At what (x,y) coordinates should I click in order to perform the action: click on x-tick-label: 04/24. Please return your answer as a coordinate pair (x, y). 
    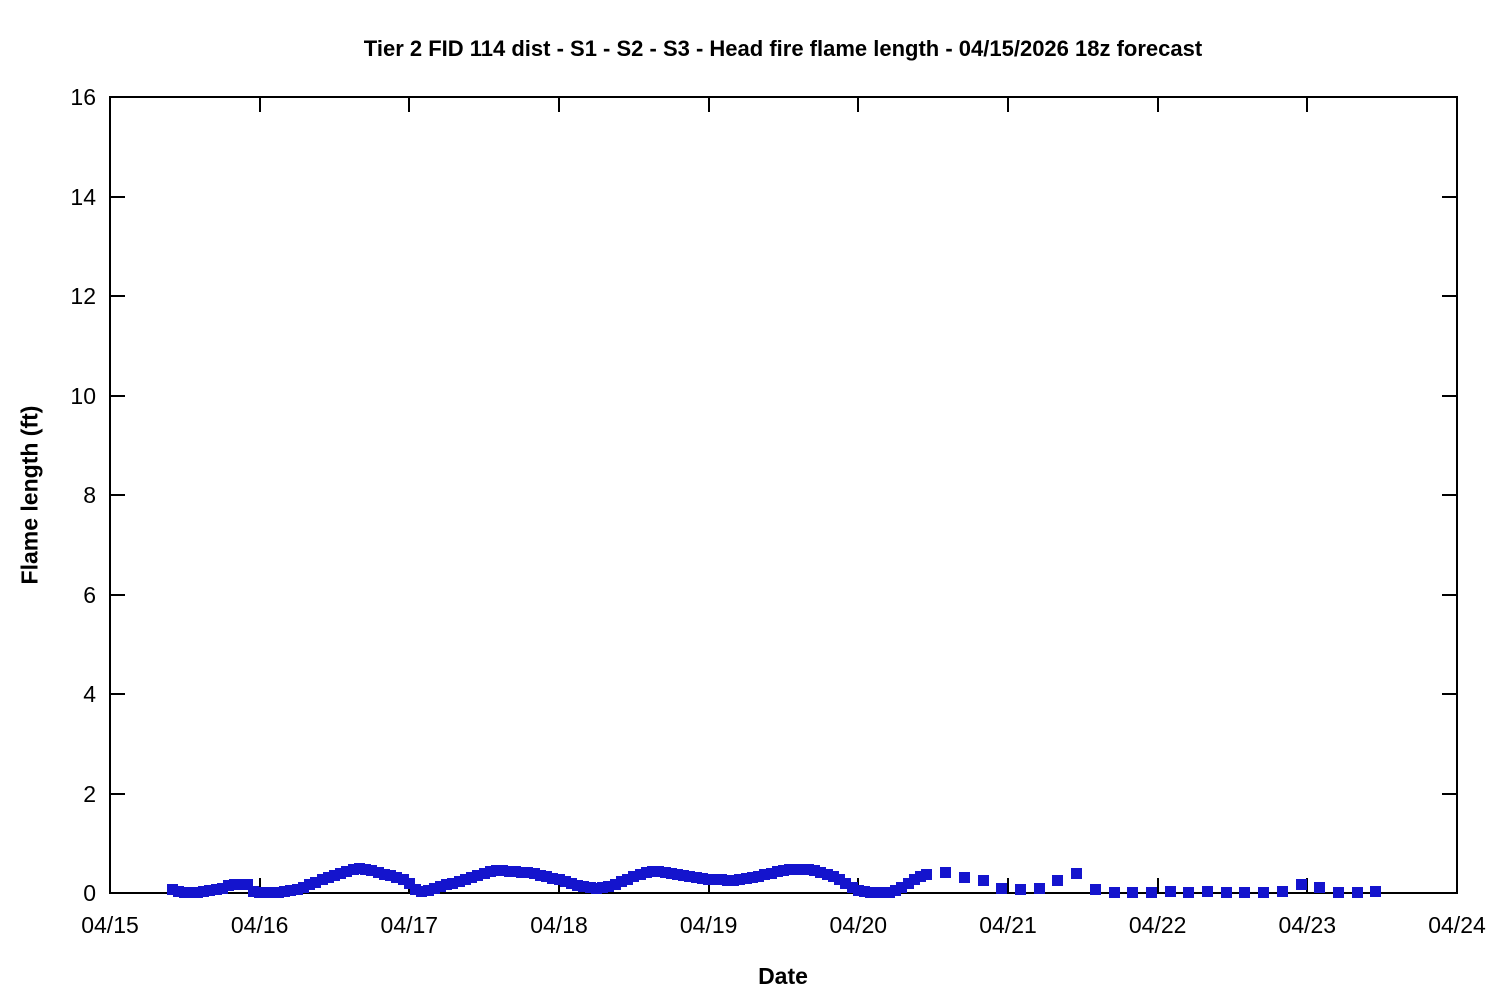
    Looking at the image, I should click on (1457, 925).